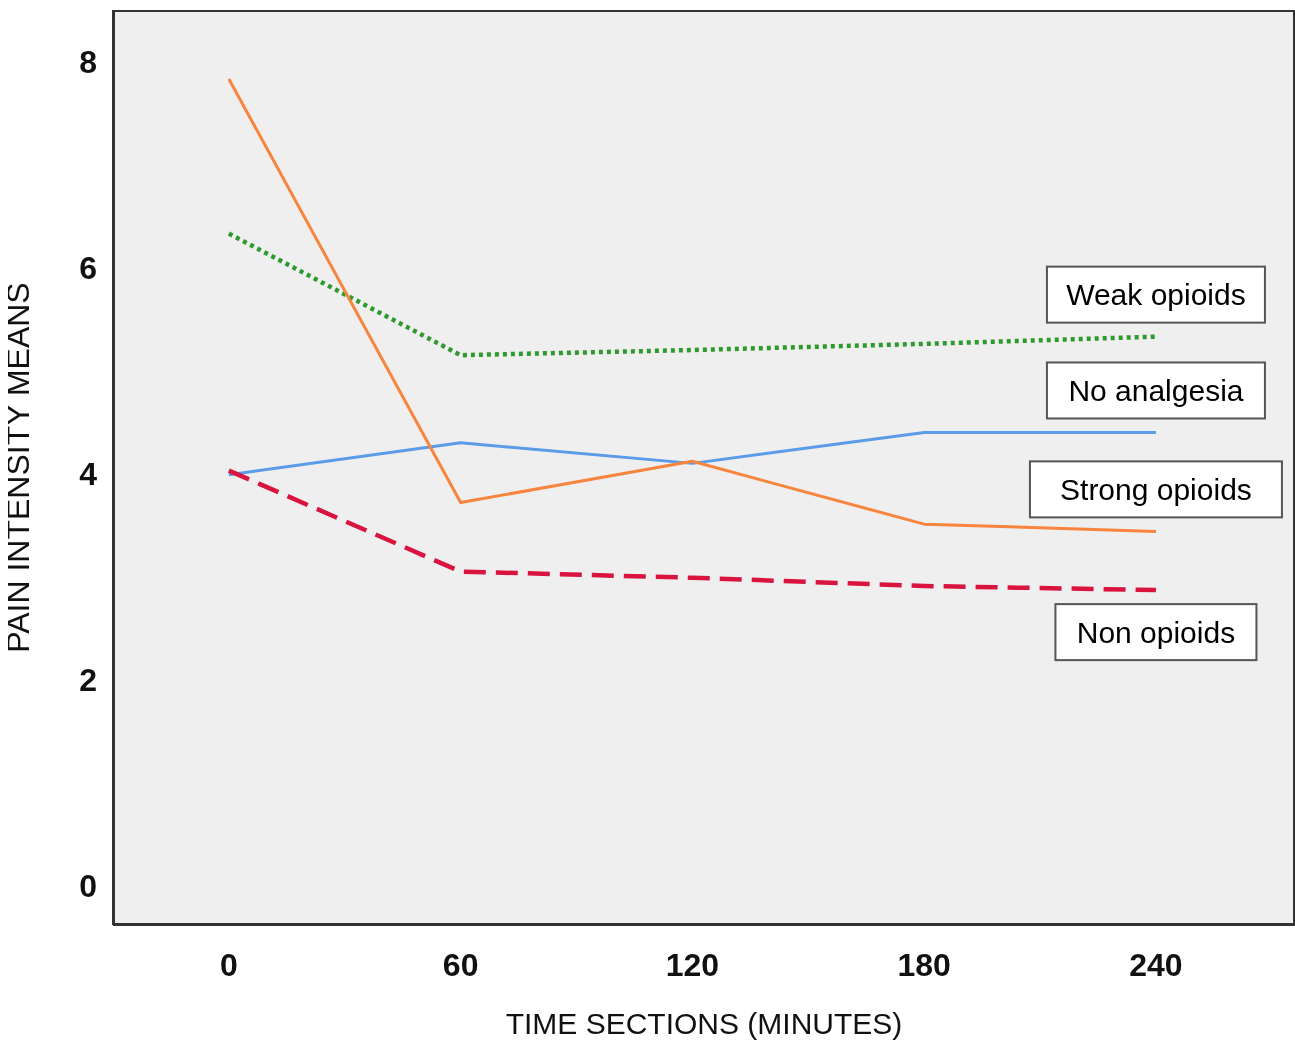  I want to click on x-tick-label: 0, so click(228, 964).